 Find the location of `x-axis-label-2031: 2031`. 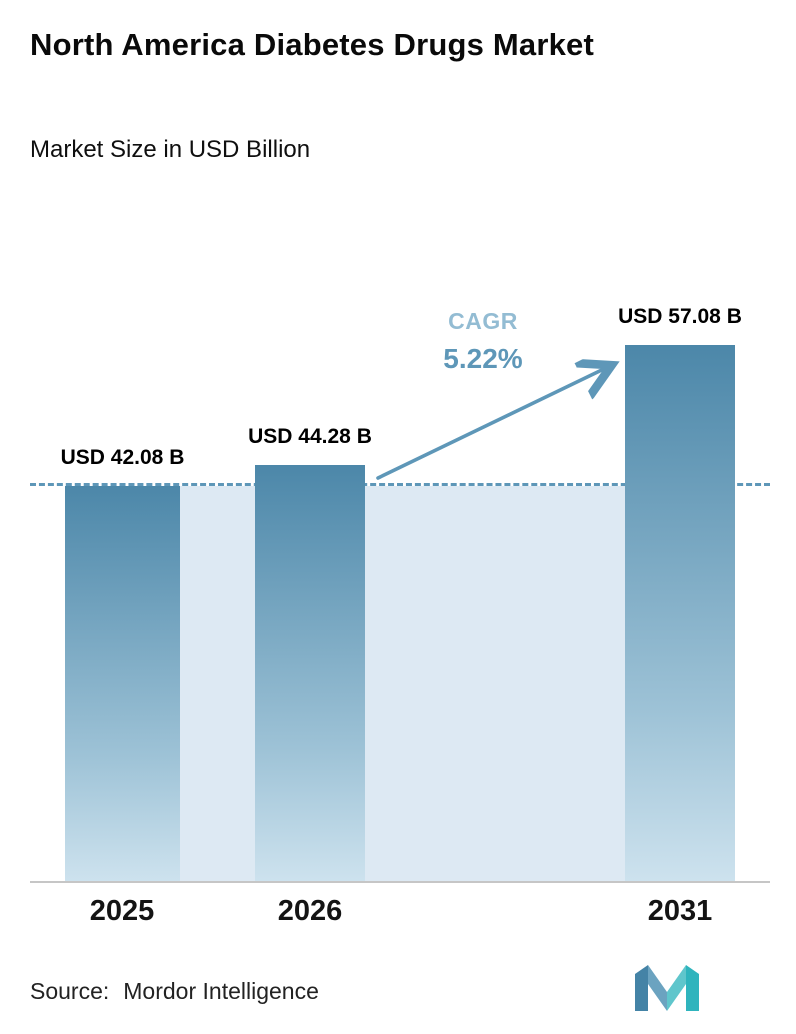

x-axis-label-2031: 2031 is located at coordinates (680, 911).